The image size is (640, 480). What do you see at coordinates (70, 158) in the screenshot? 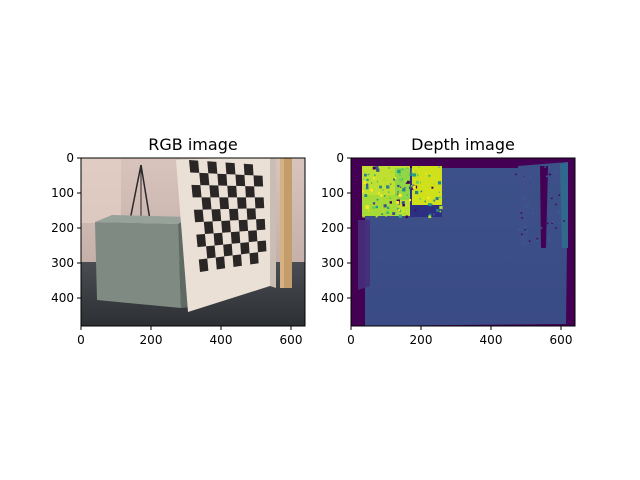
I see `rgb-ytick-label: 0` at bounding box center [70, 158].